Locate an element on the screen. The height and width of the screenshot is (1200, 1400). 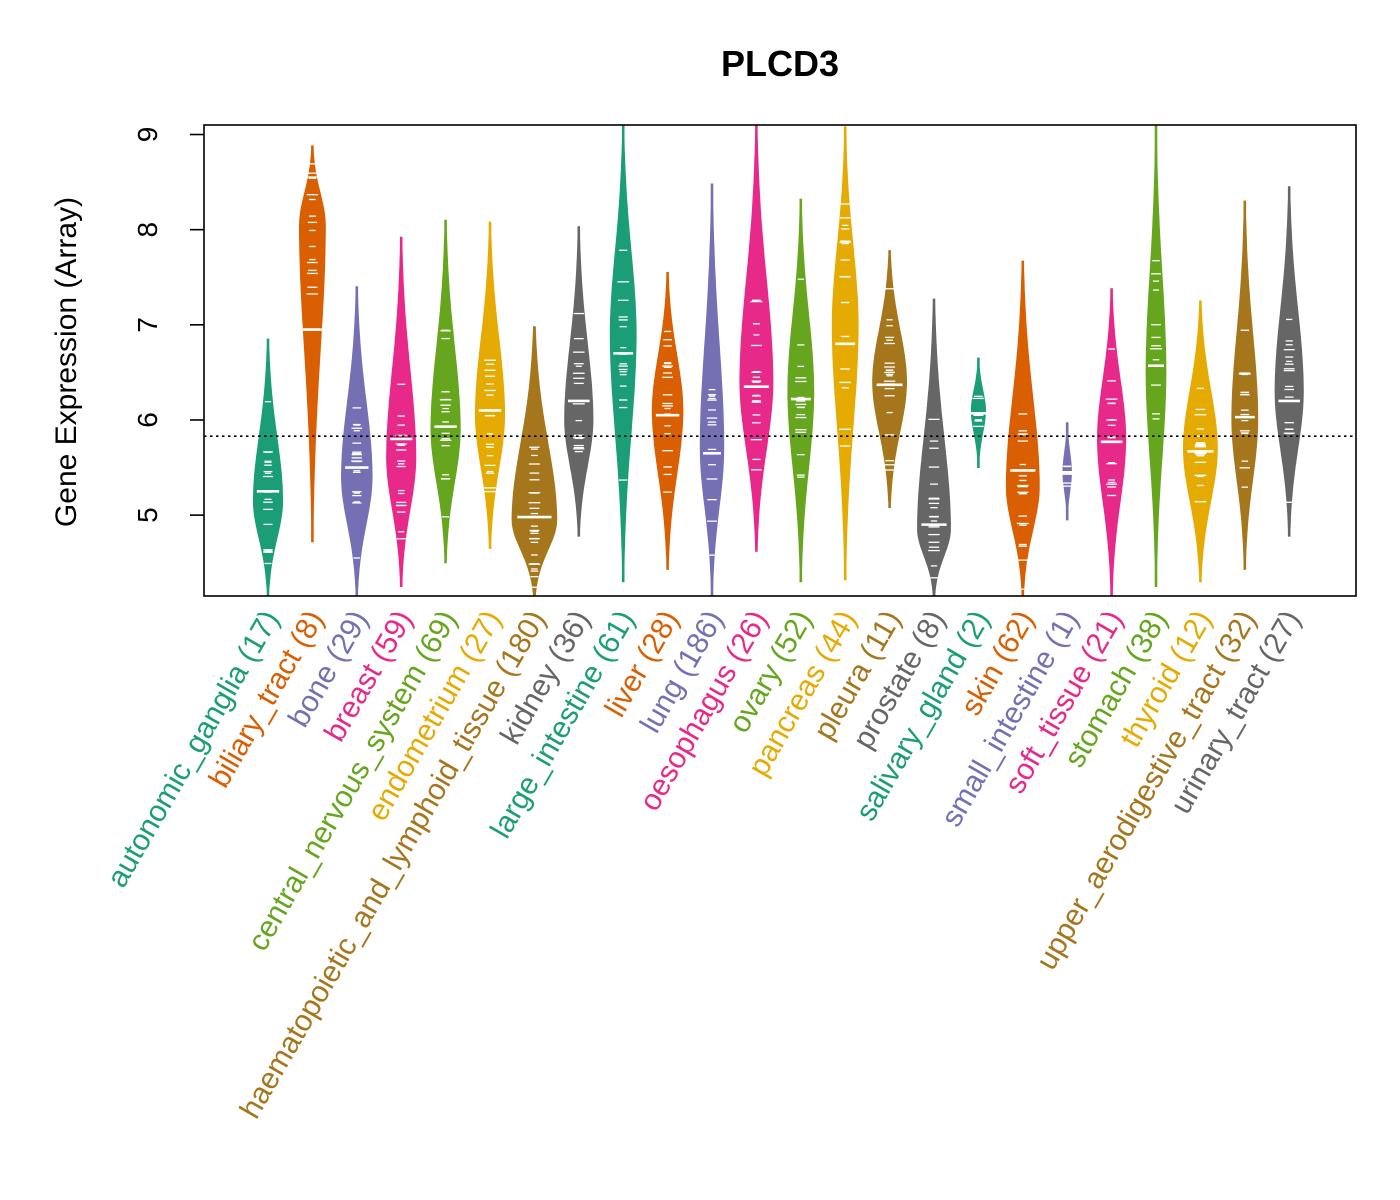
y-tick-label: 6 is located at coordinates (147, 420).